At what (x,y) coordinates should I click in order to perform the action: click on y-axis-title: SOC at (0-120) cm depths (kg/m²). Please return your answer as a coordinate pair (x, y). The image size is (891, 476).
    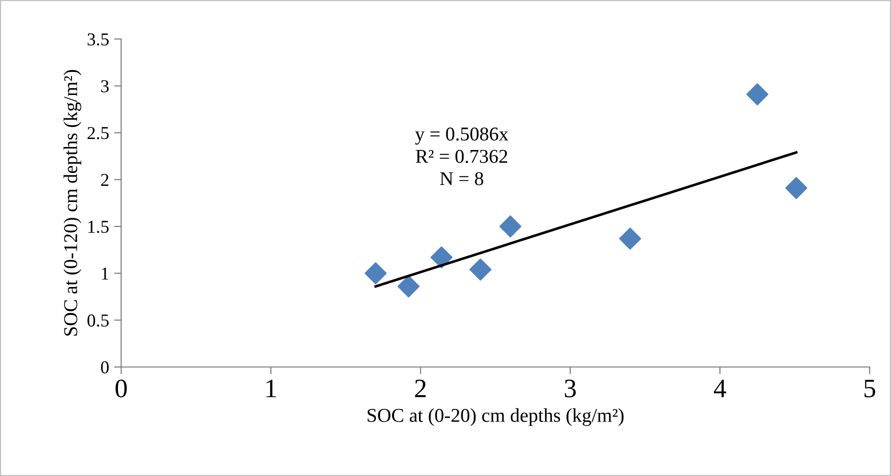
    Looking at the image, I should click on (73, 203).